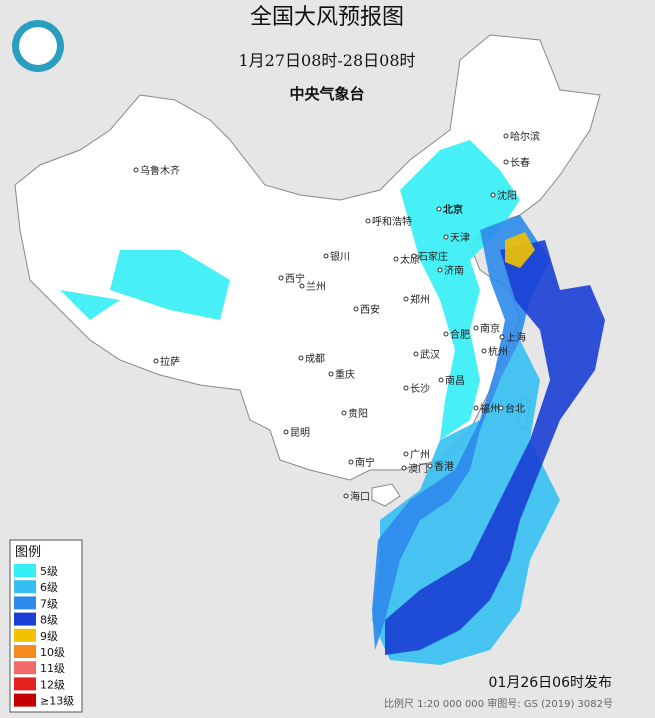 This screenshot has width=655, height=718. I want to click on scale-note: 比例尺 1:20 000 000 审图号: GS (2019) 3082号, so click(498, 703).